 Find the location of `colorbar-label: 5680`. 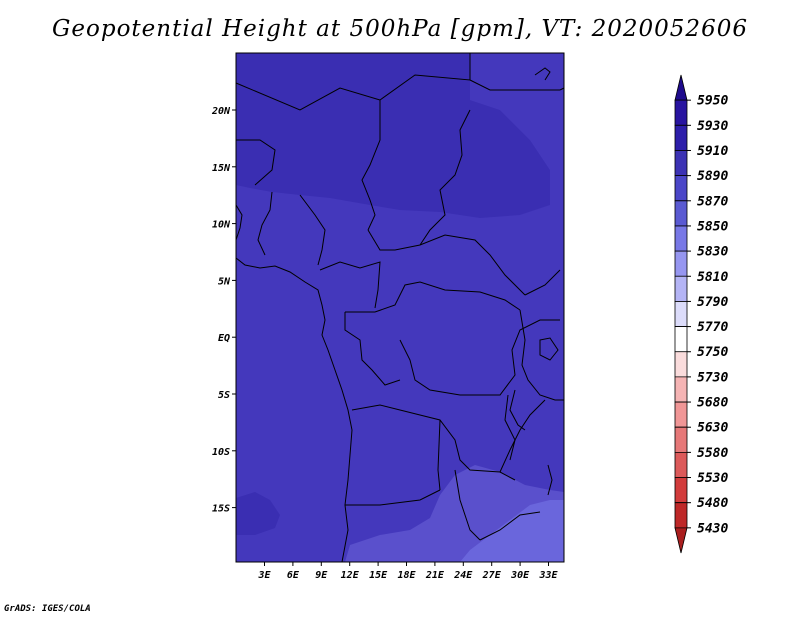

colorbar-label: 5680 is located at coordinates (712, 403).